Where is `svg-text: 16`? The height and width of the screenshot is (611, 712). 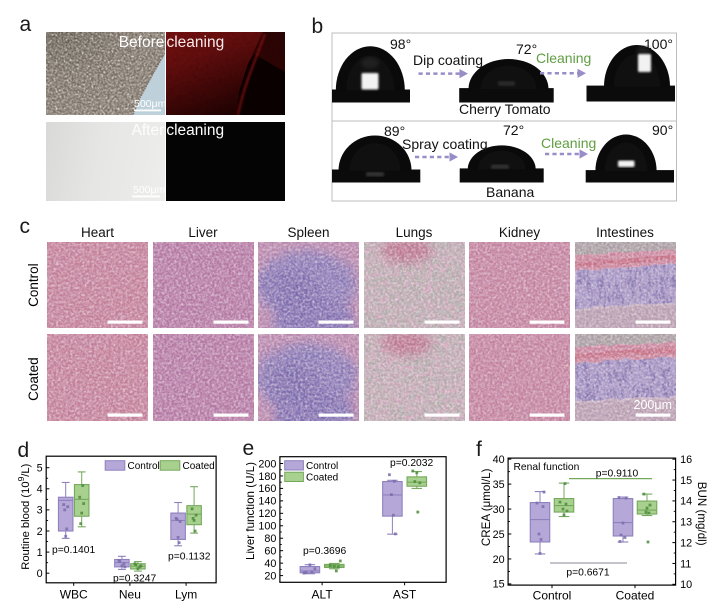
svg-text: 16 is located at coordinates (686, 460).